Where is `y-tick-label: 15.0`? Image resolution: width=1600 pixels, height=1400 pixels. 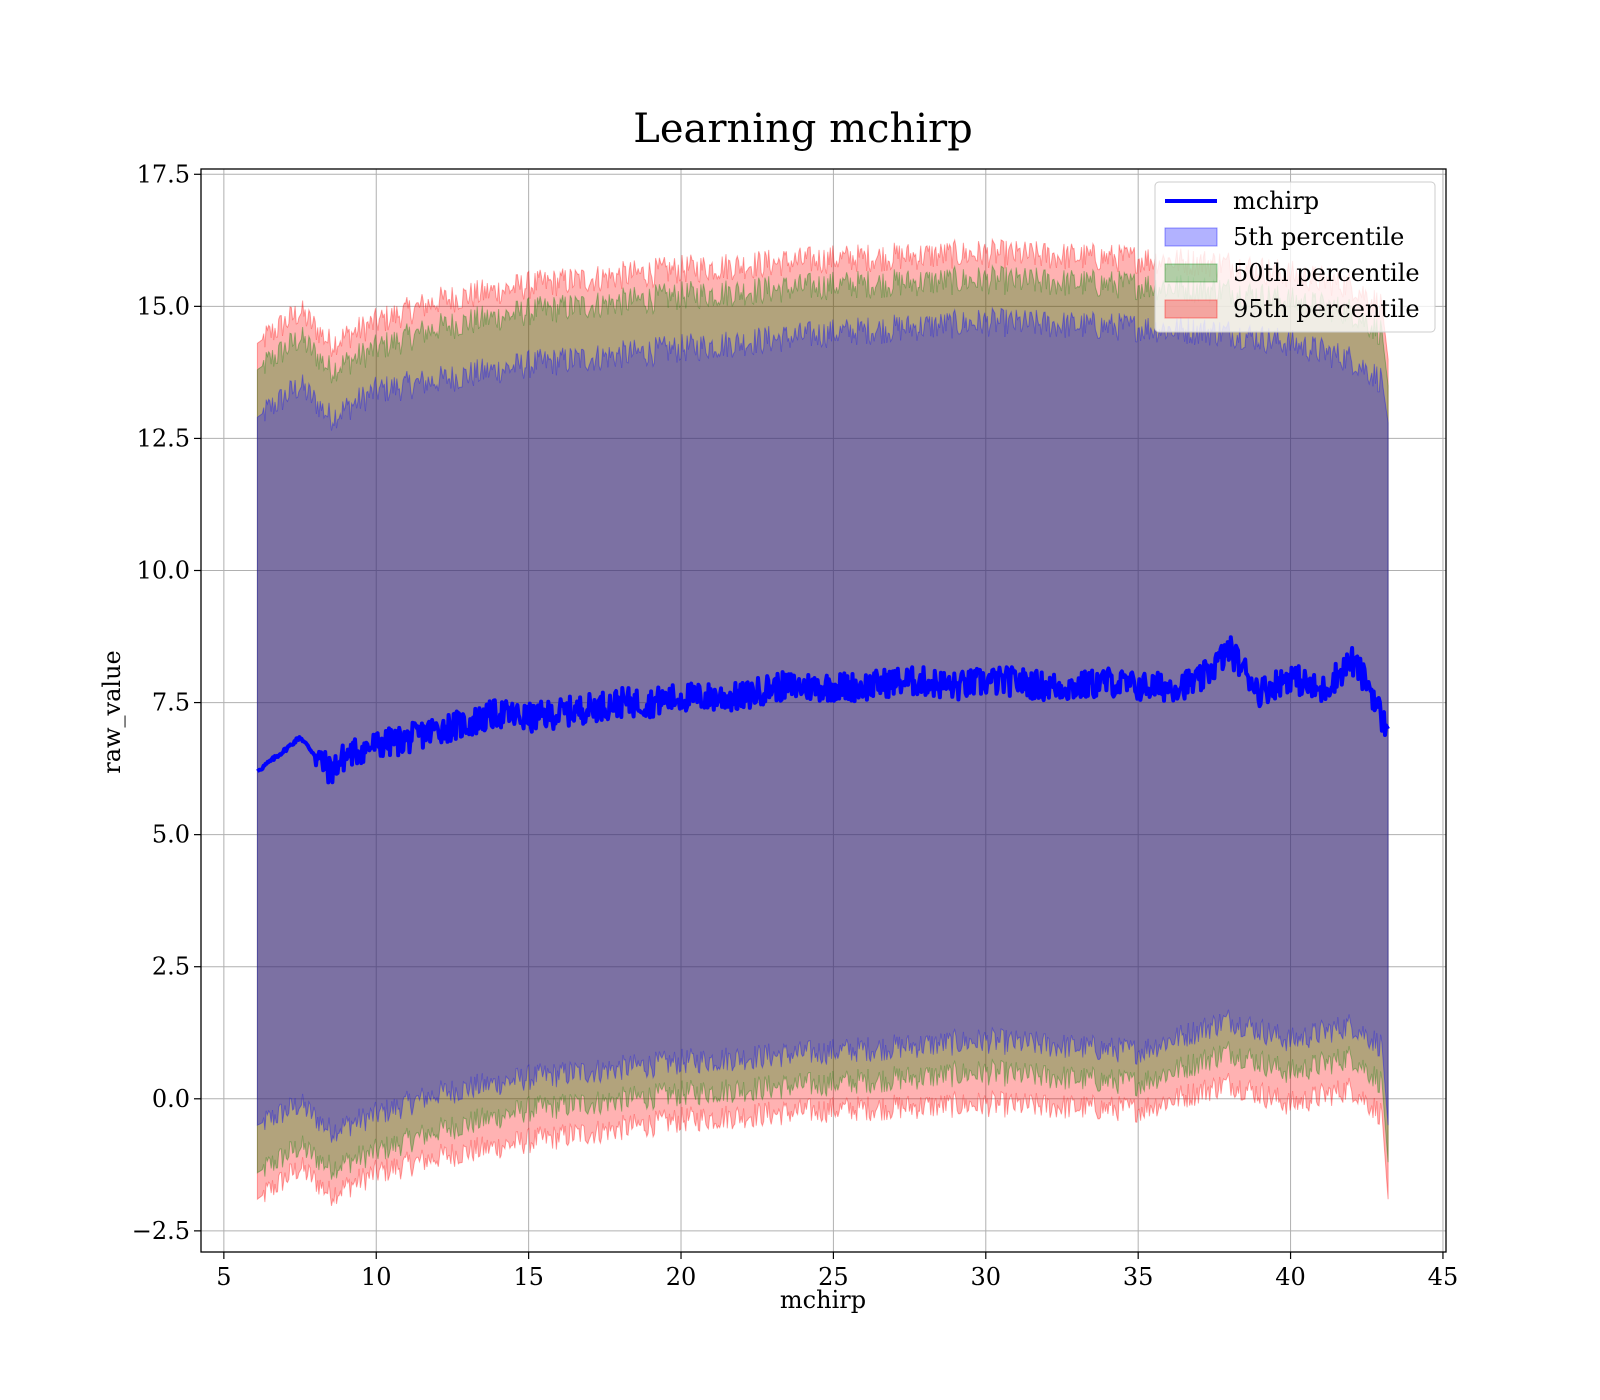
y-tick-label: 15.0 is located at coordinates (163, 306).